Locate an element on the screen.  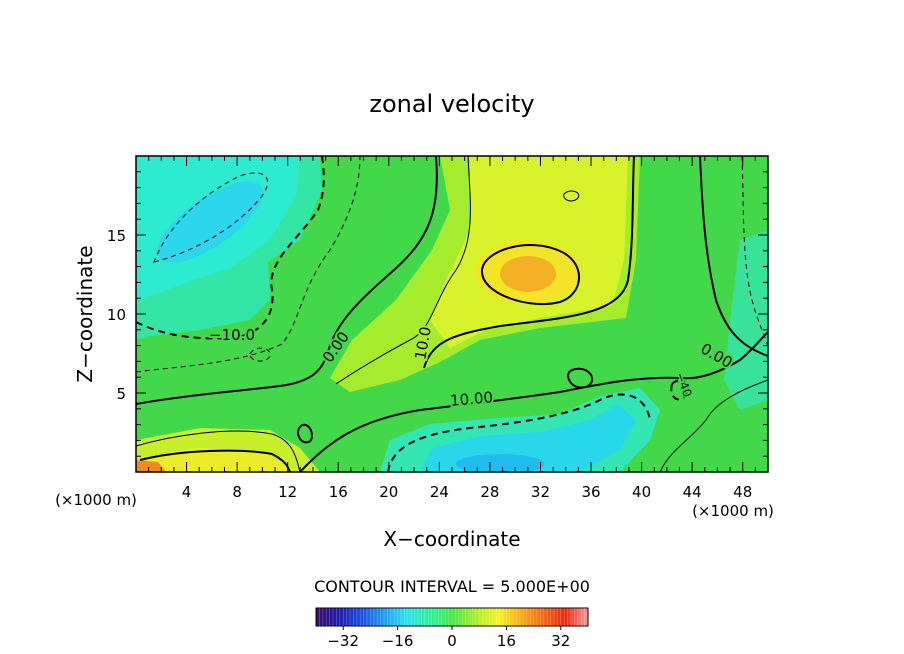
colorbar: −32 −16 0 16 32 is located at coordinates (452, 628).